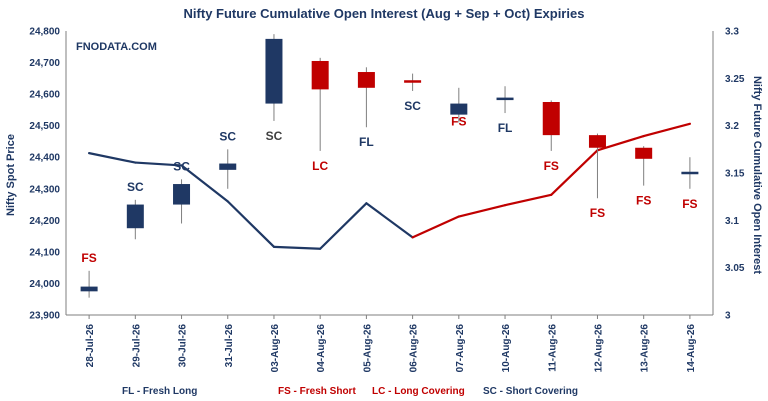 Image resolution: width=768 pixels, height=401 pixels. Describe the element at coordinates (159, 391) in the screenshot. I see `legend-entry: FL - Fresh Long` at that location.